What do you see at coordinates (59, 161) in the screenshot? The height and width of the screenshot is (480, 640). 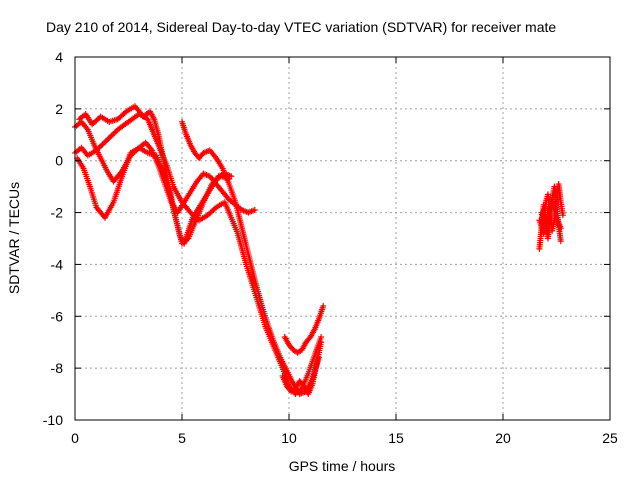 I see `y-tick-label: 0` at bounding box center [59, 161].